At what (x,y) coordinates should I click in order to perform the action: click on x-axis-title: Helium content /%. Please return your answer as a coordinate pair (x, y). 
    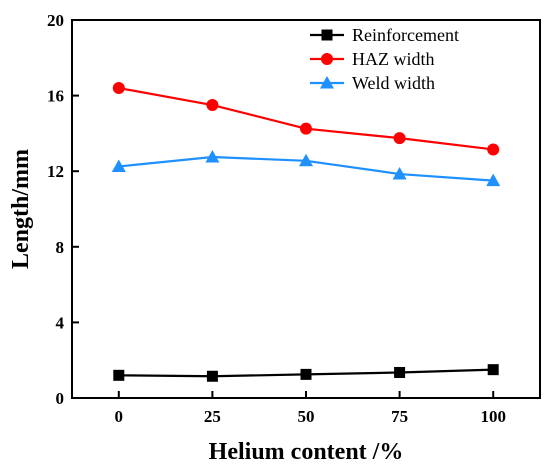
    Looking at the image, I should click on (306, 452).